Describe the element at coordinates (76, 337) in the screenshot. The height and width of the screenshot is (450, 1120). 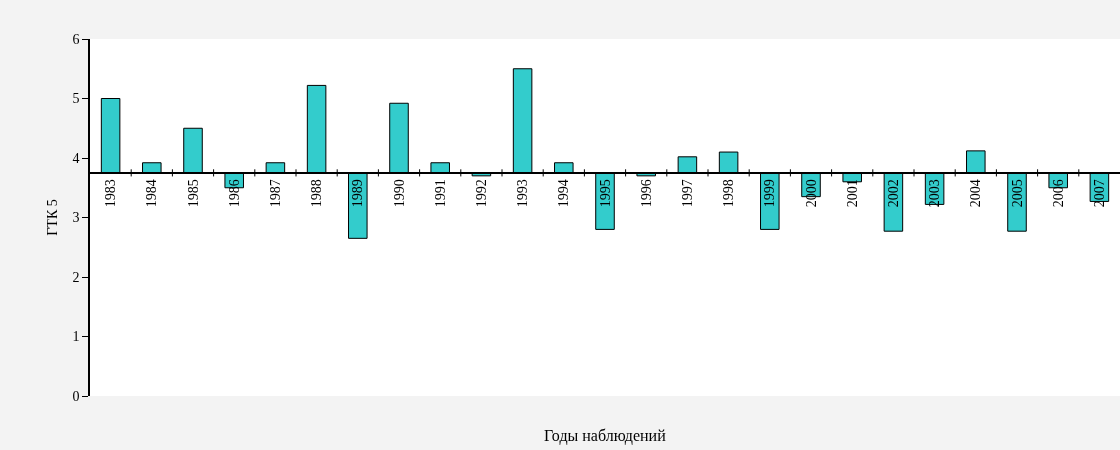
I see `y-tick-label: 1` at that location.